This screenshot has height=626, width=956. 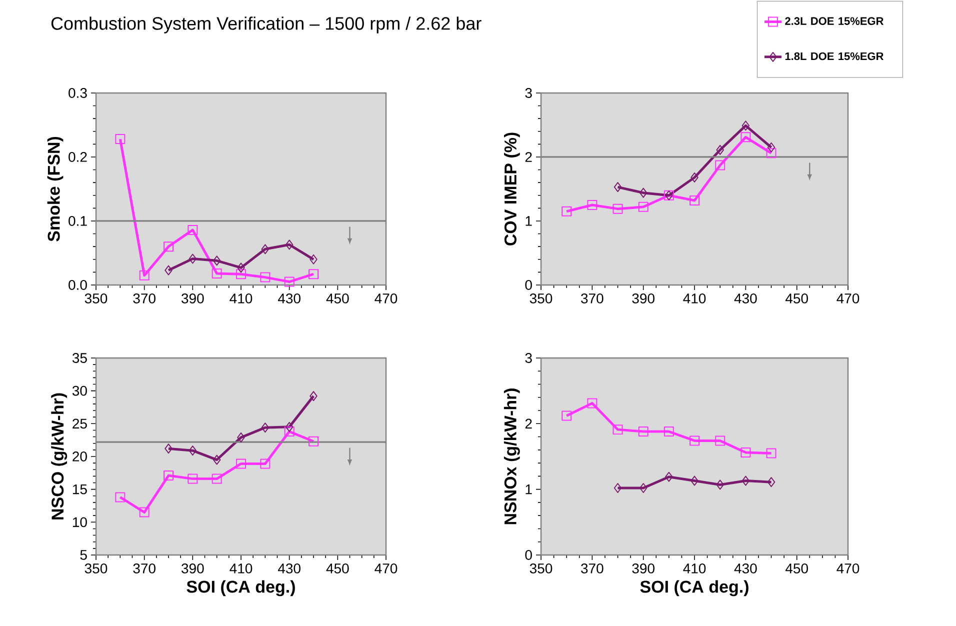 I want to click on y-tick-label: 5, so click(x=83, y=555).